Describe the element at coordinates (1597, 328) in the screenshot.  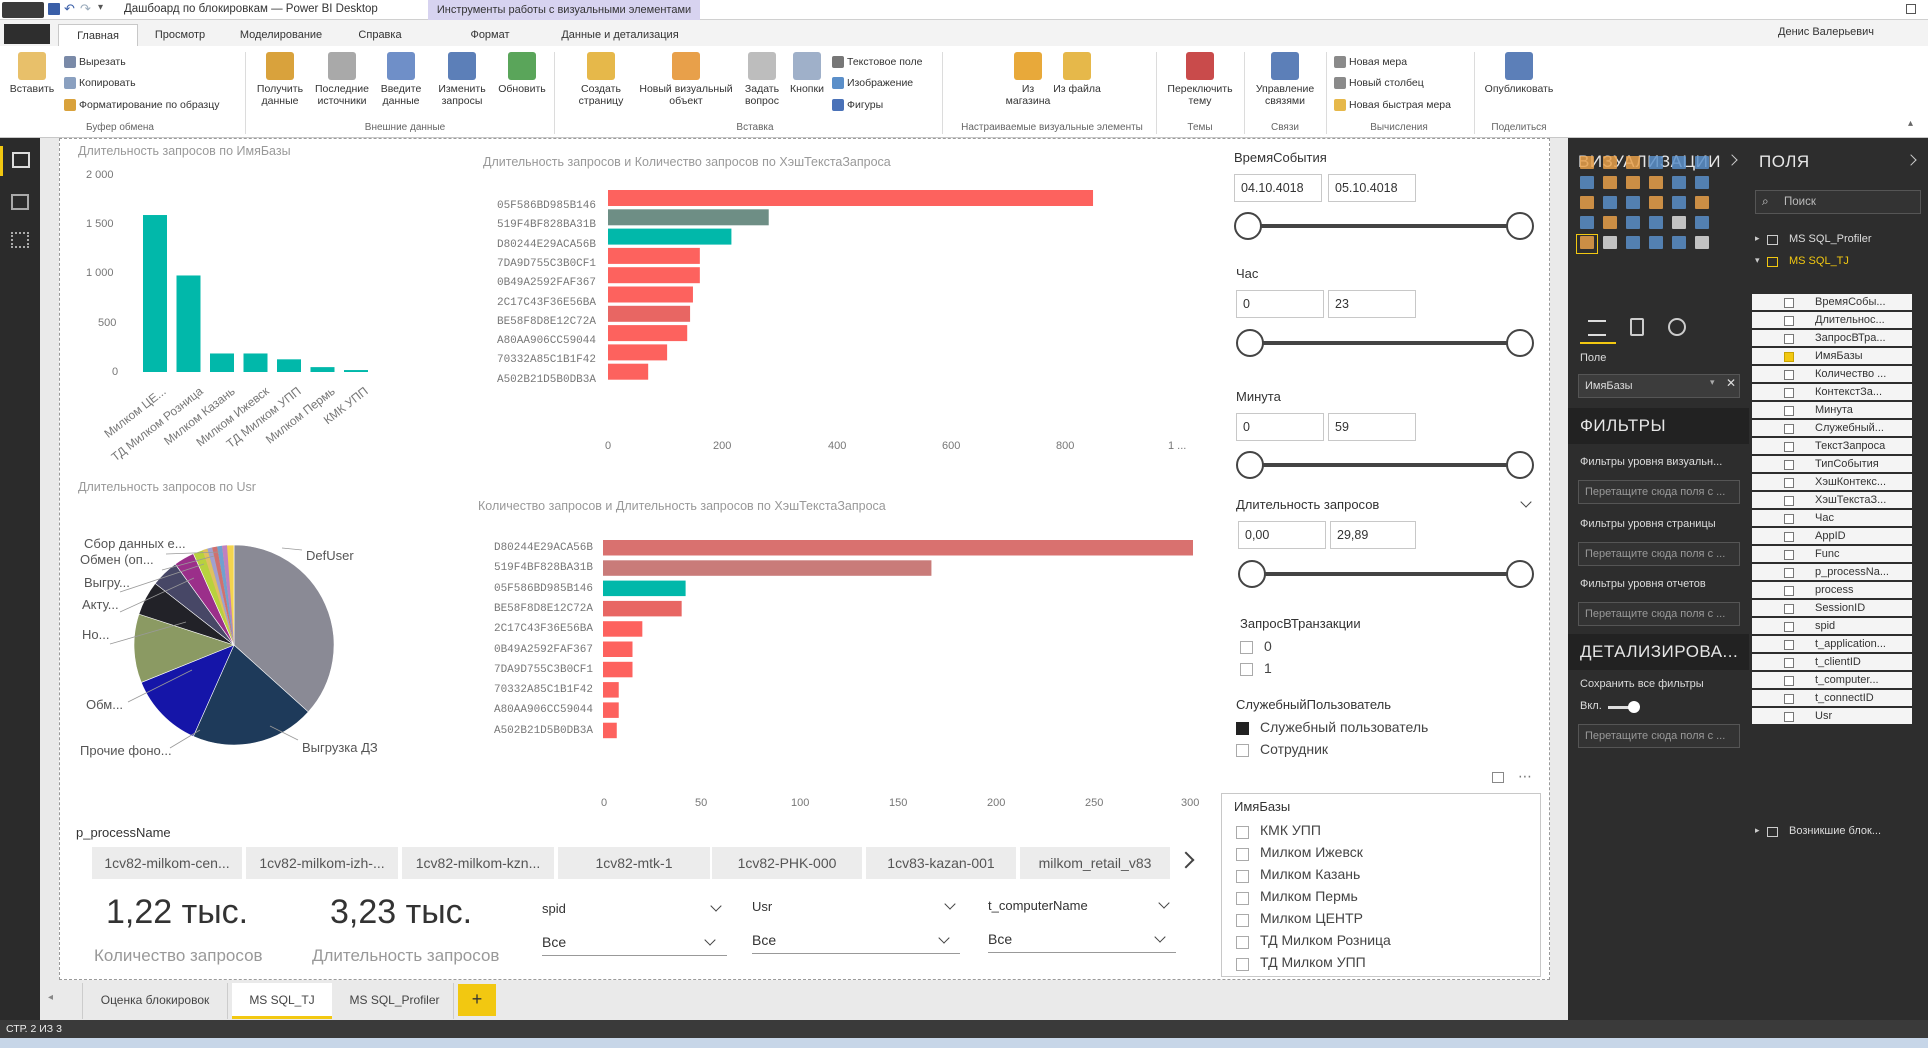
I see `fields-well-icon` at that location.